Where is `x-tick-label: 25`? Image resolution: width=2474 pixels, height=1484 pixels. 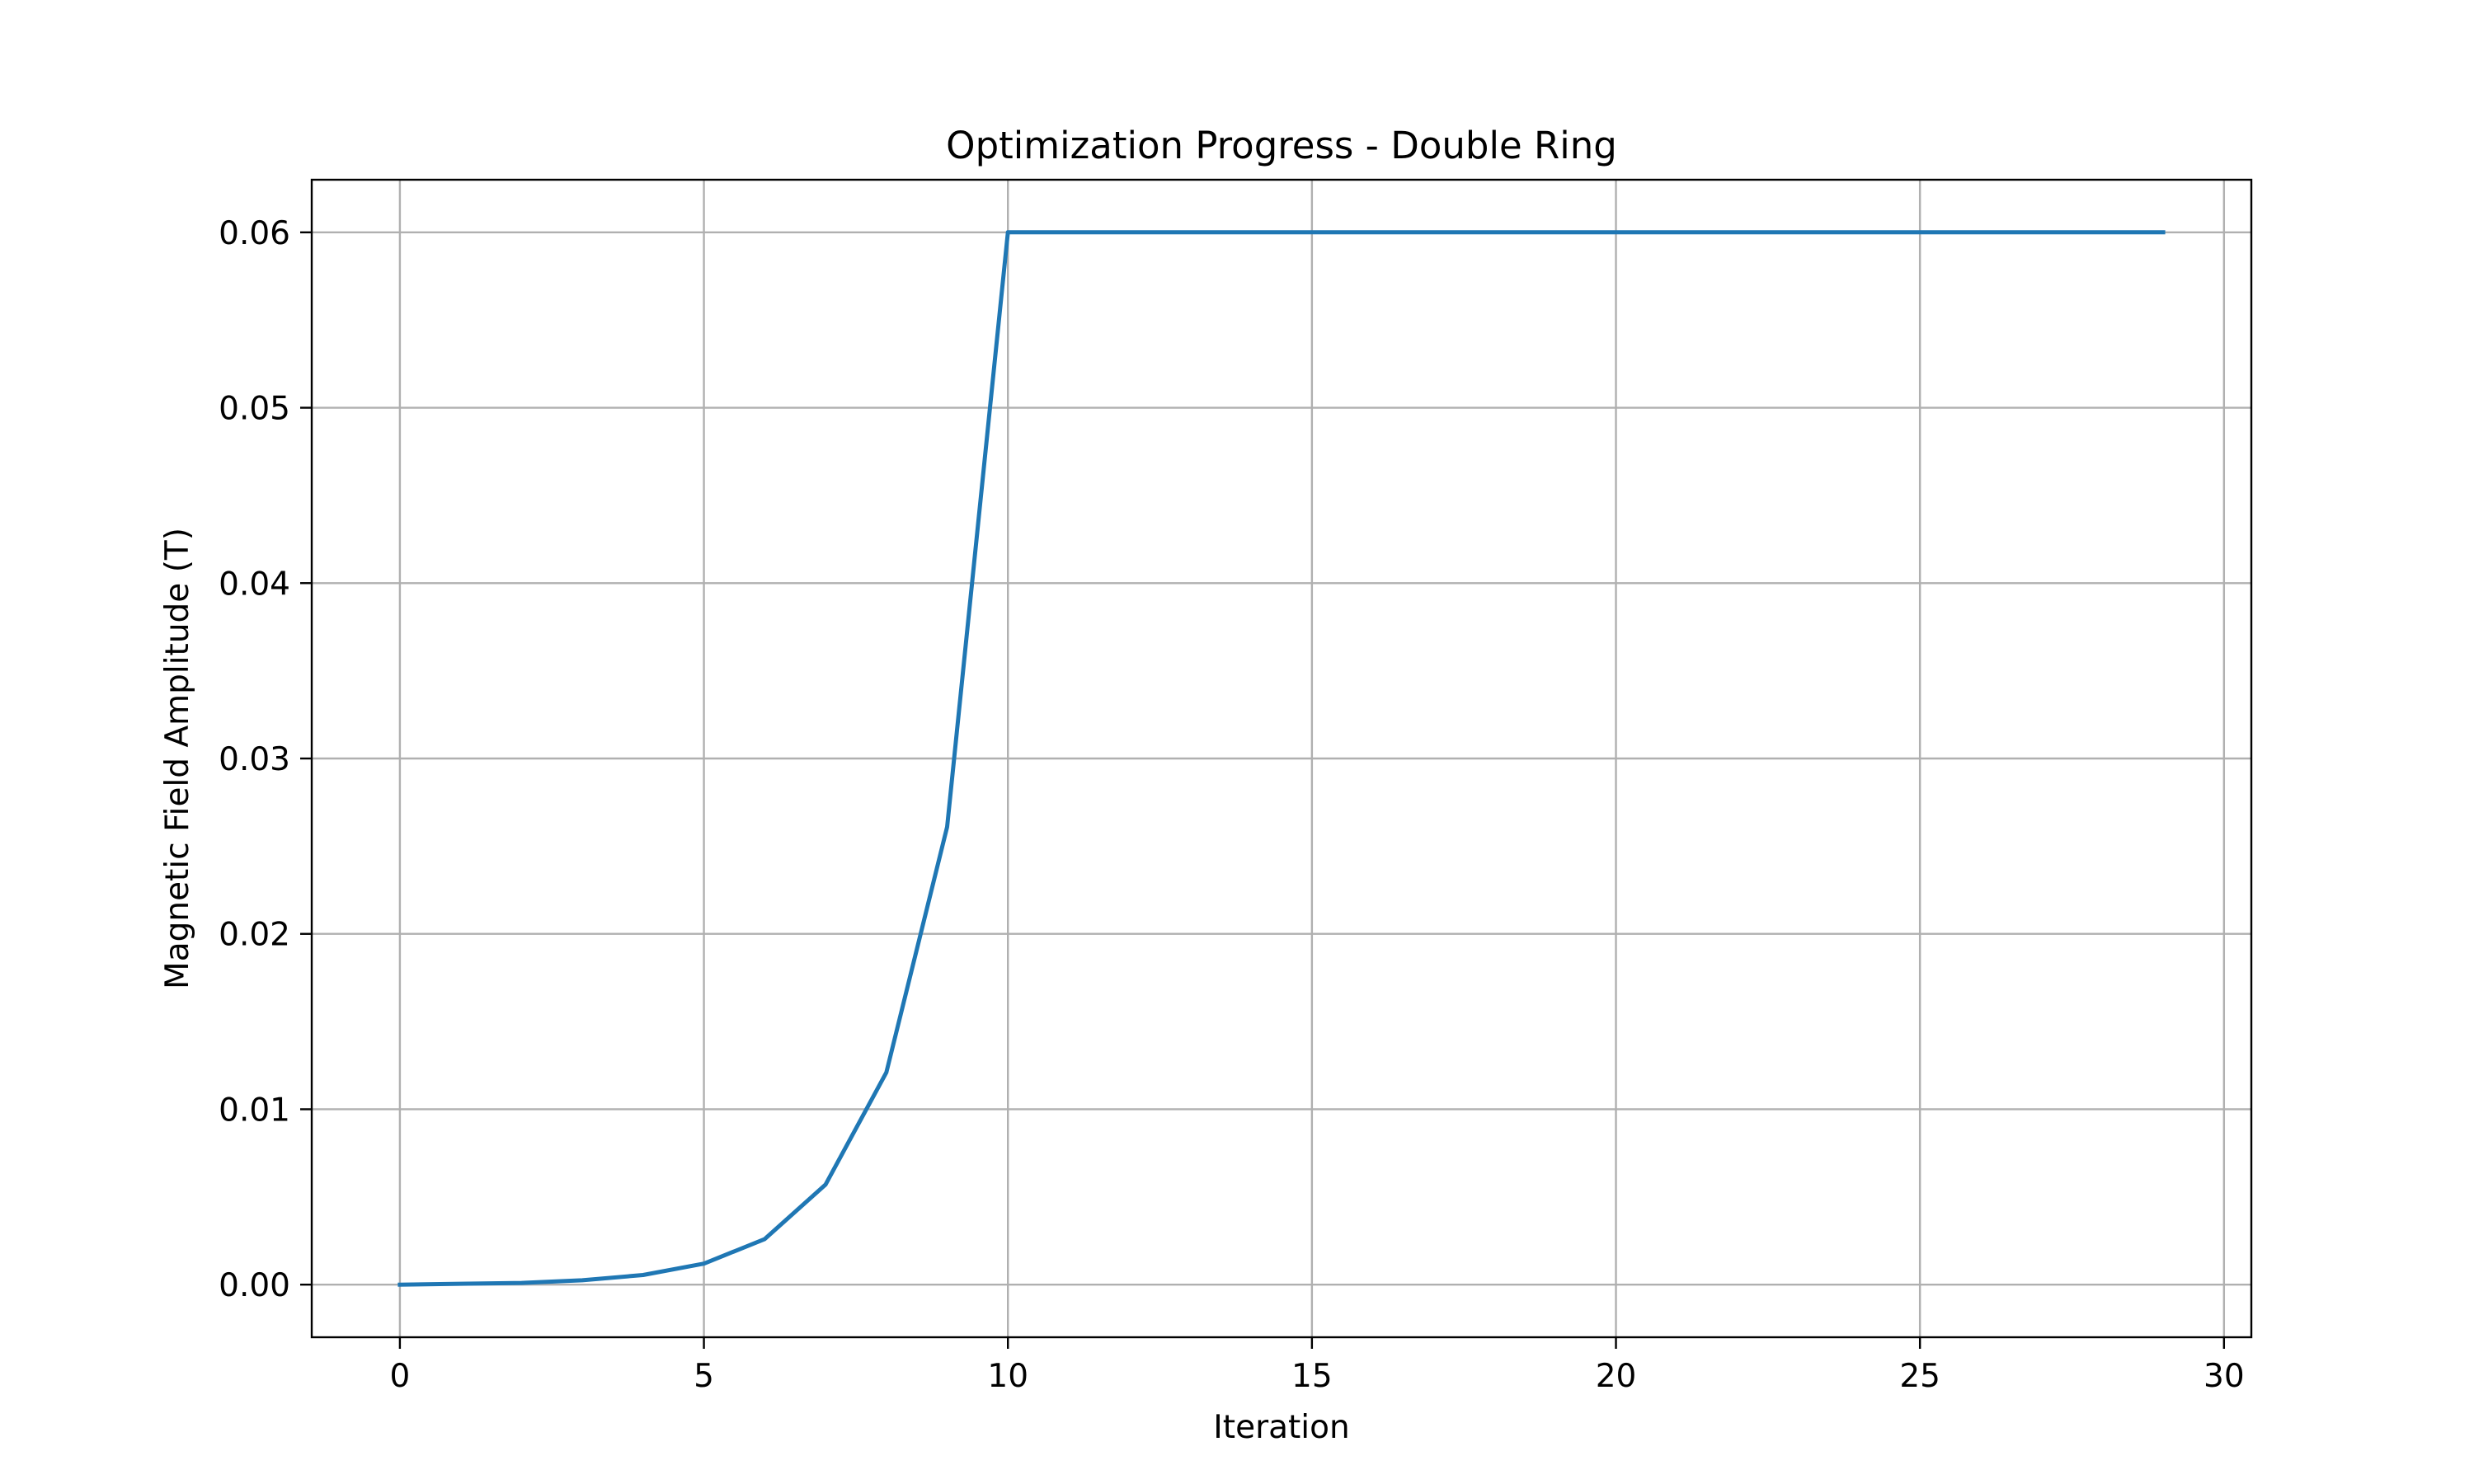
x-tick-label: 25 is located at coordinates (1919, 1376).